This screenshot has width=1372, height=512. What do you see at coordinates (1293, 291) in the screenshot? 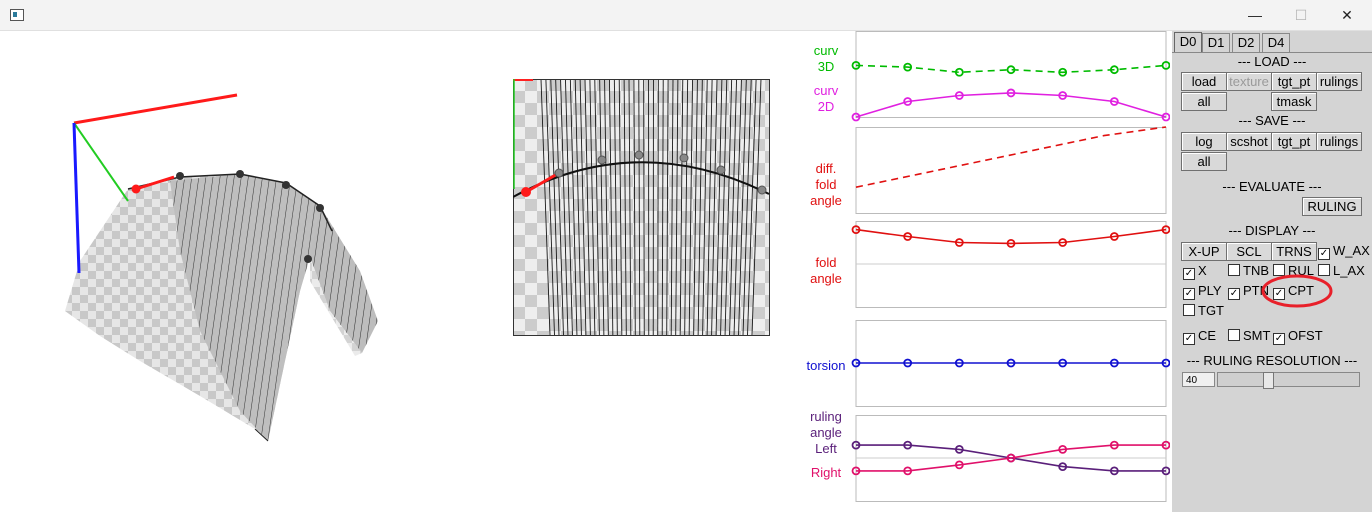
I see `checkbox-cpt: ✓ CPT` at bounding box center [1293, 291].